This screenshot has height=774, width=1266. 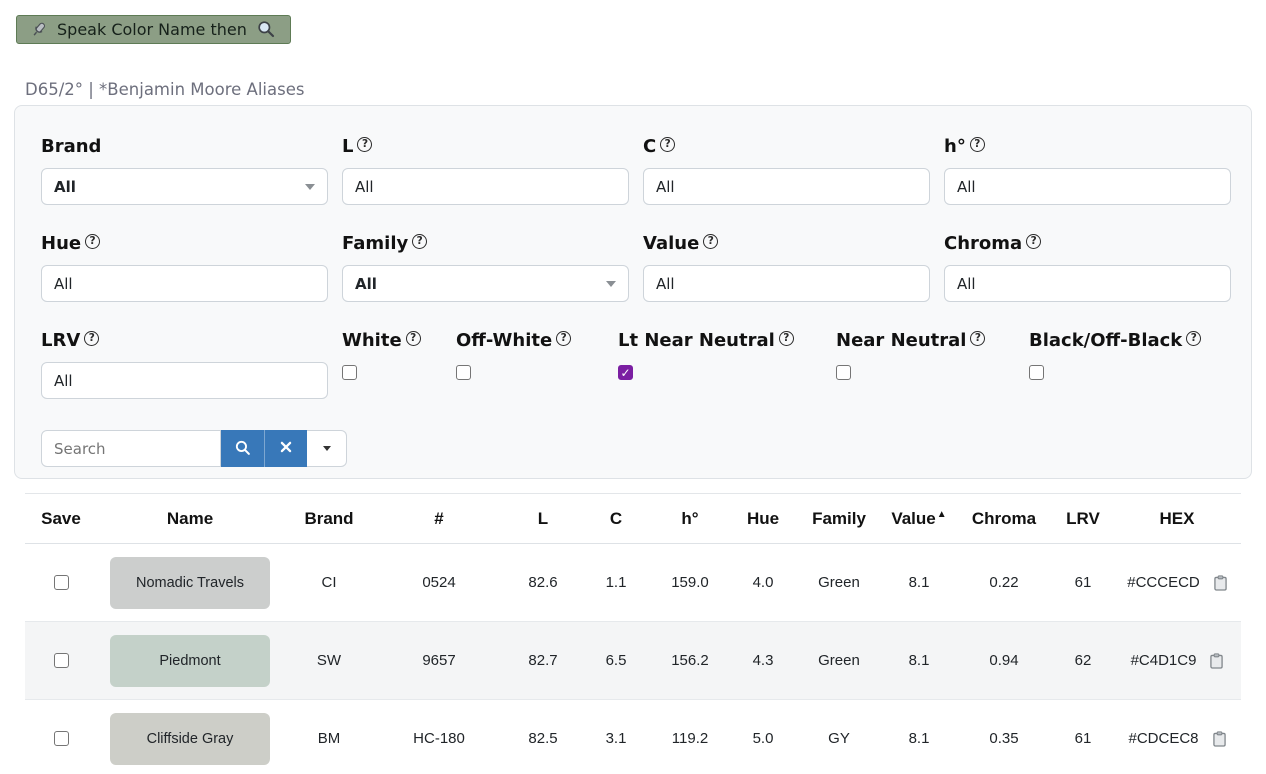 I want to click on col-header-number: #, so click(x=439, y=518).